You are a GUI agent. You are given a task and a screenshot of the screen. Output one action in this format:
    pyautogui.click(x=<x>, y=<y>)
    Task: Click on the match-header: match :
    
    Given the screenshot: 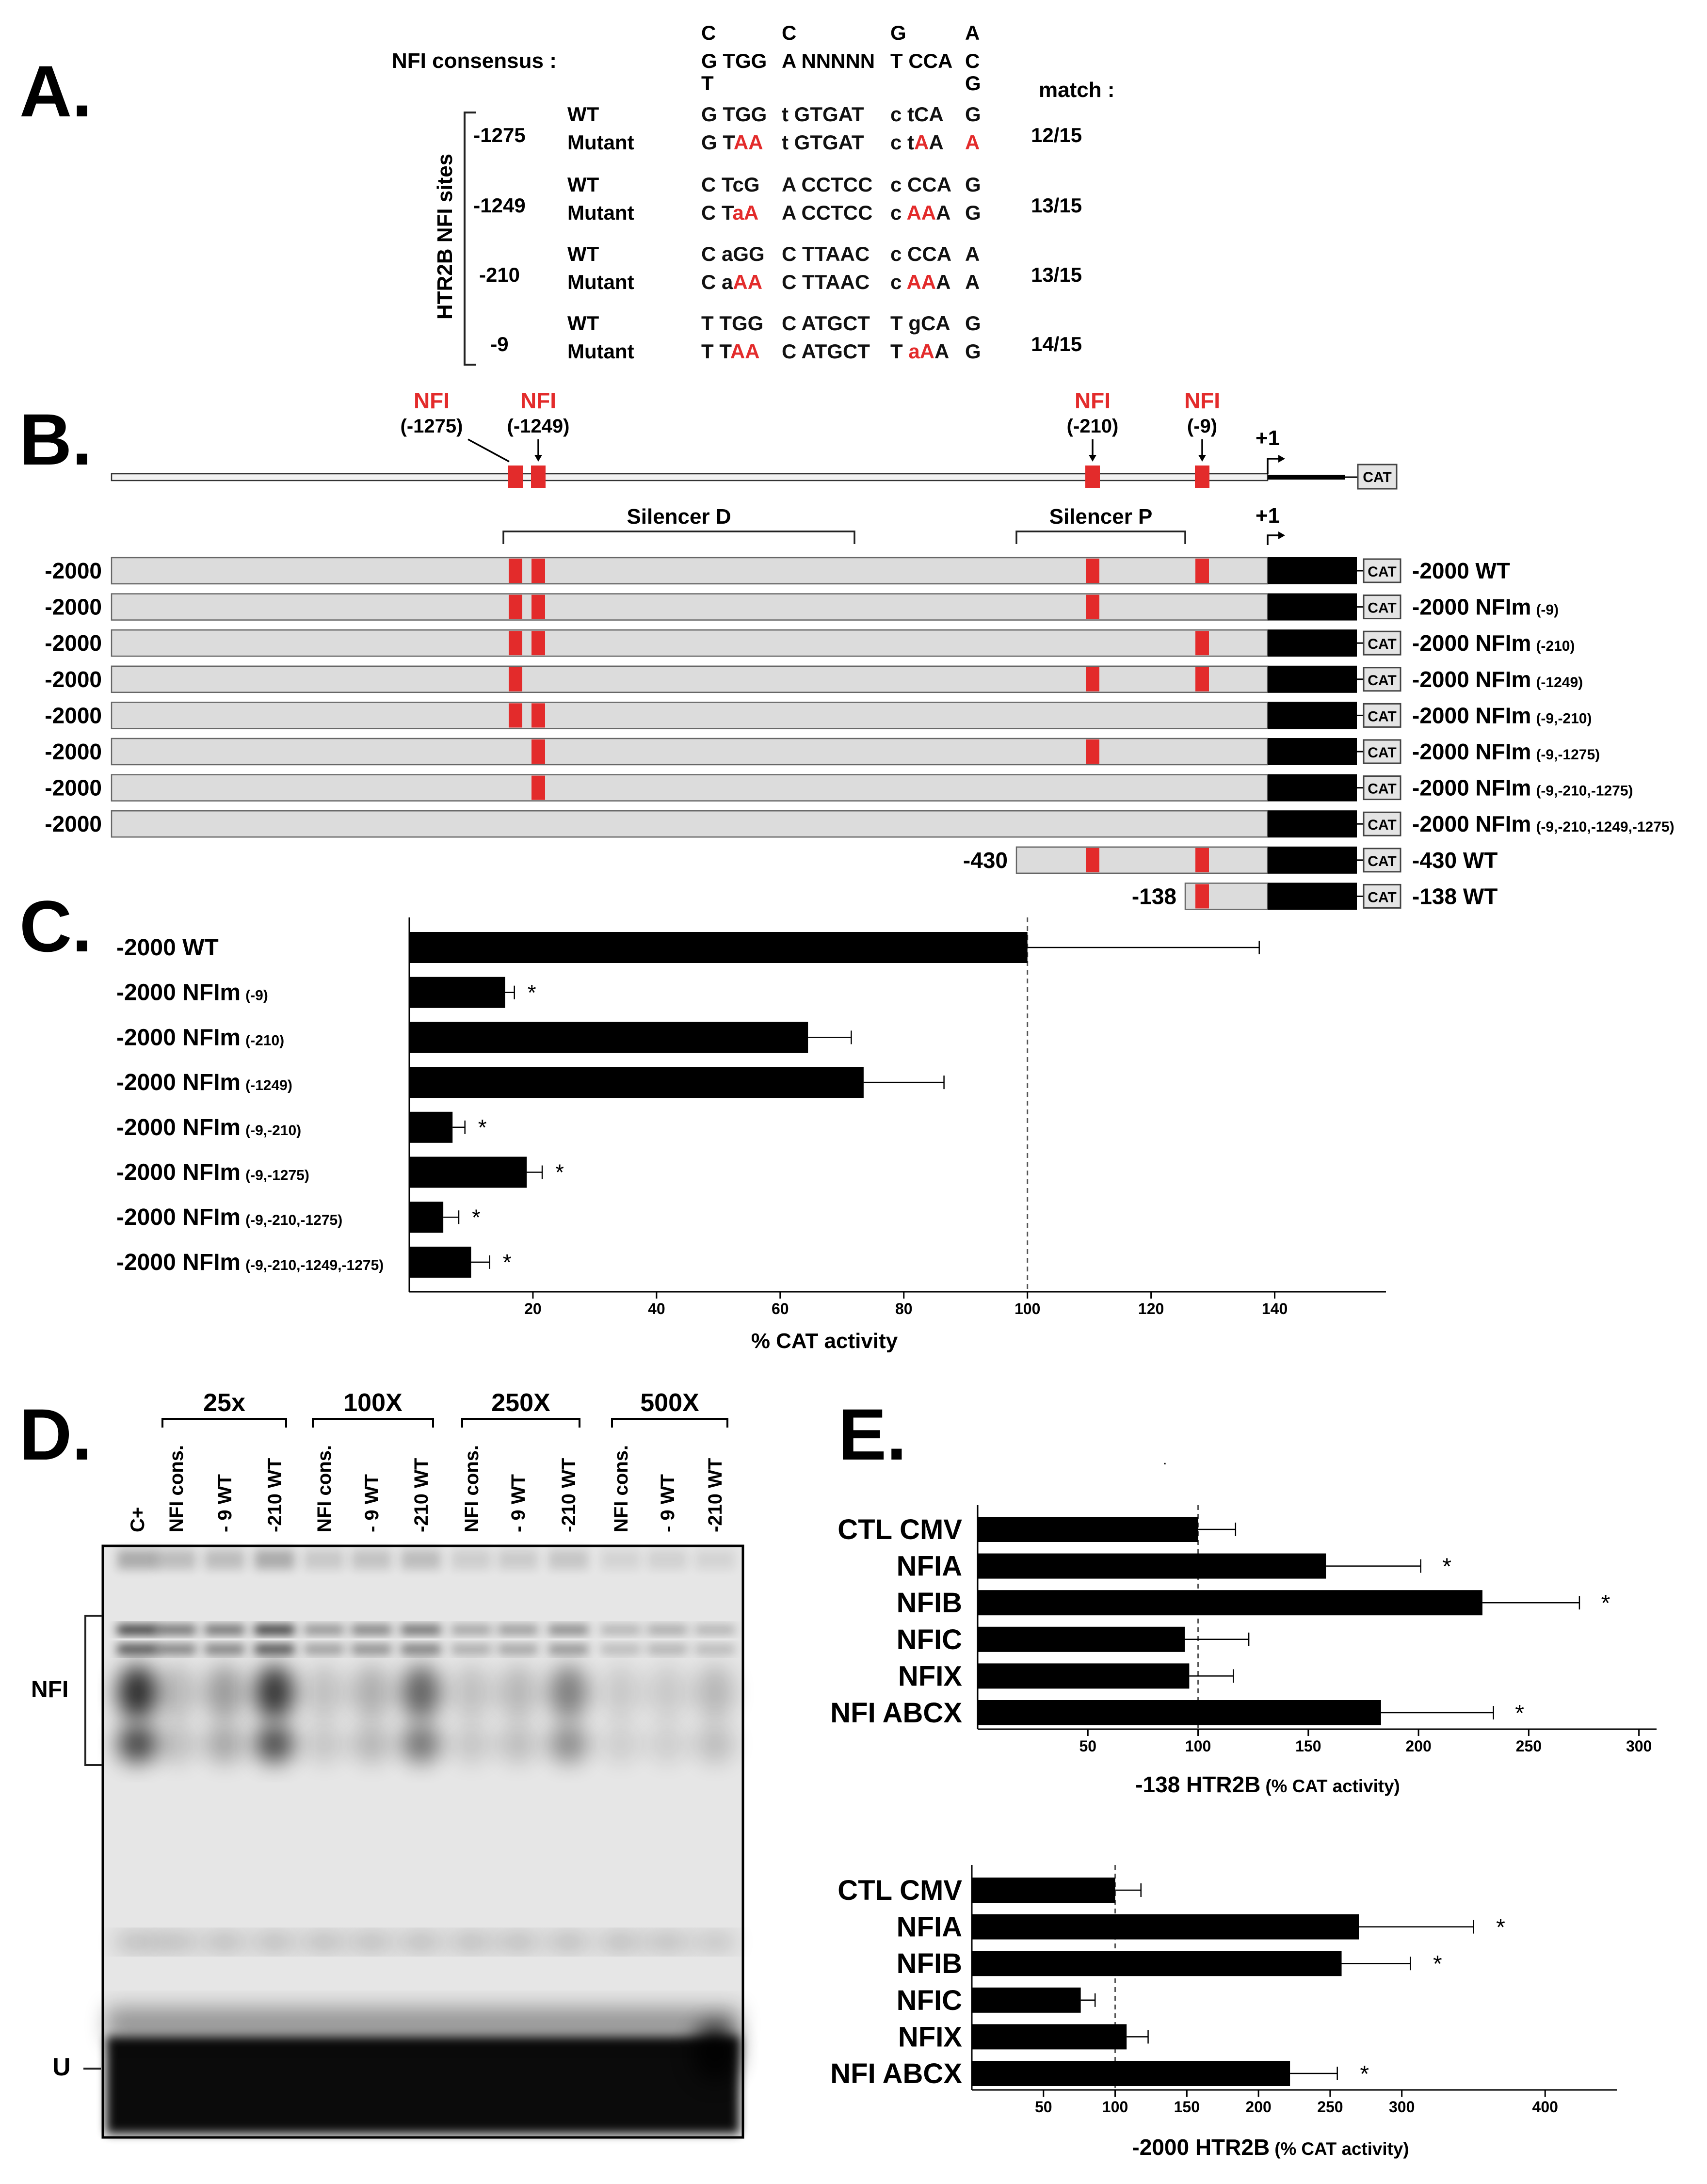 What is the action you would take?
    pyautogui.click(x=1076, y=90)
    